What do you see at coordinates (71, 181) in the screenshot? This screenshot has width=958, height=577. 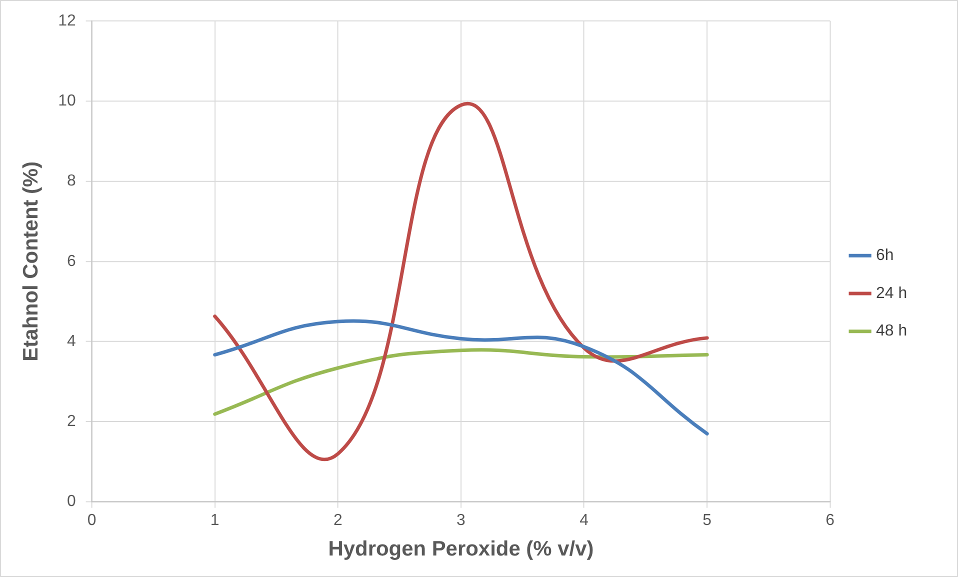 I see `y-tick-label: 8` at bounding box center [71, 181].